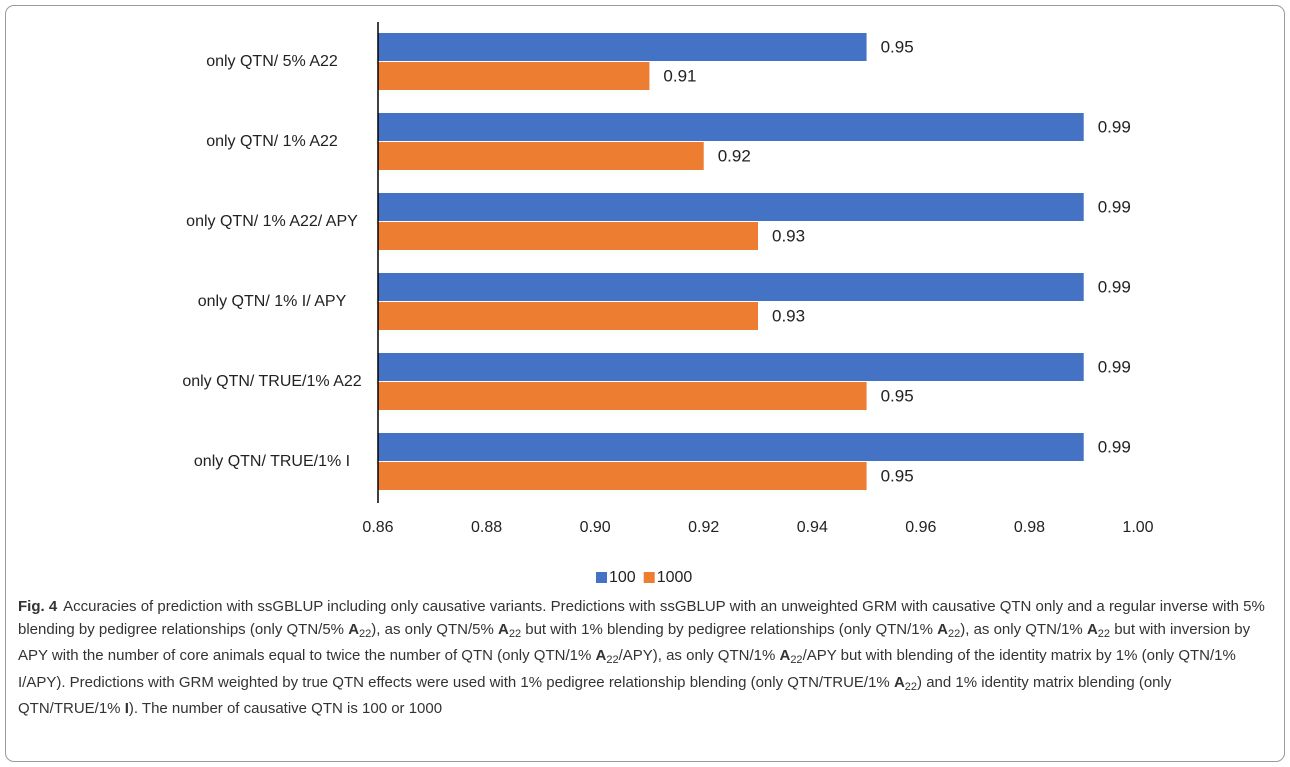 The image size is (1290, 767). I want to click on y-tick-label: only QTN/ TRUE/1% I, so click(272, 461).